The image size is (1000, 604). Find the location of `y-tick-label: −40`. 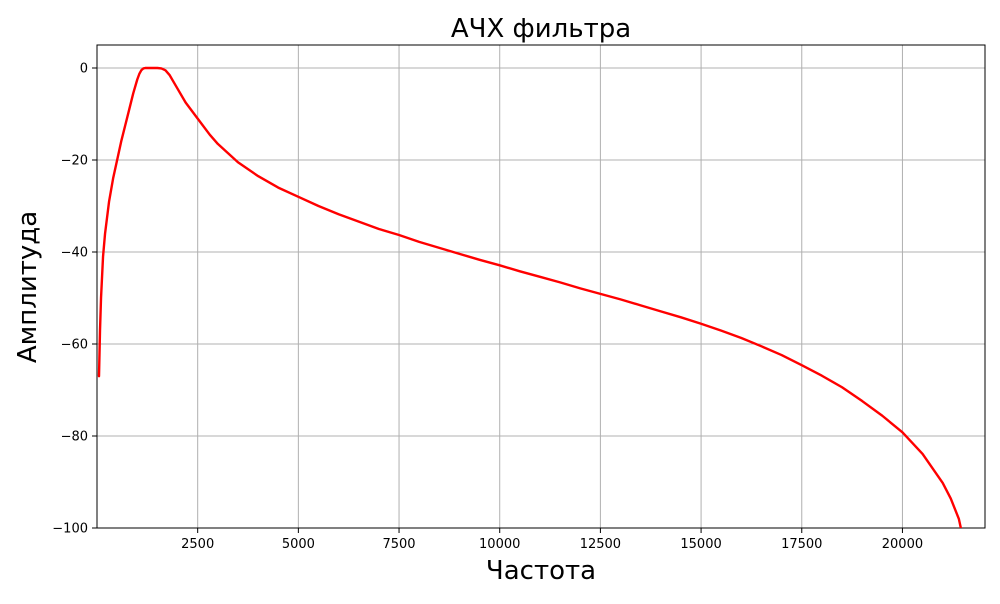

y-tick-label: −40 is located at coordinates (74, 253).